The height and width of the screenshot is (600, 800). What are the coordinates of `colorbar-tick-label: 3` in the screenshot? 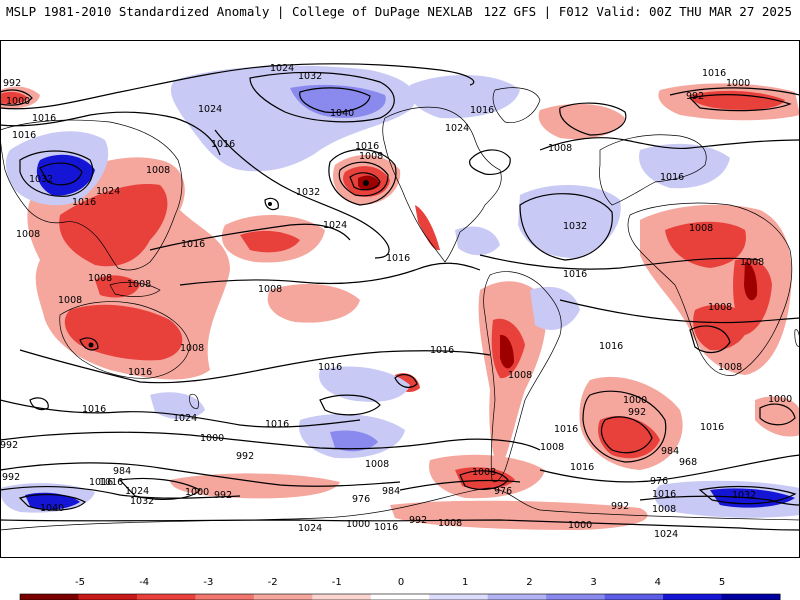 It's located at (593, 582).